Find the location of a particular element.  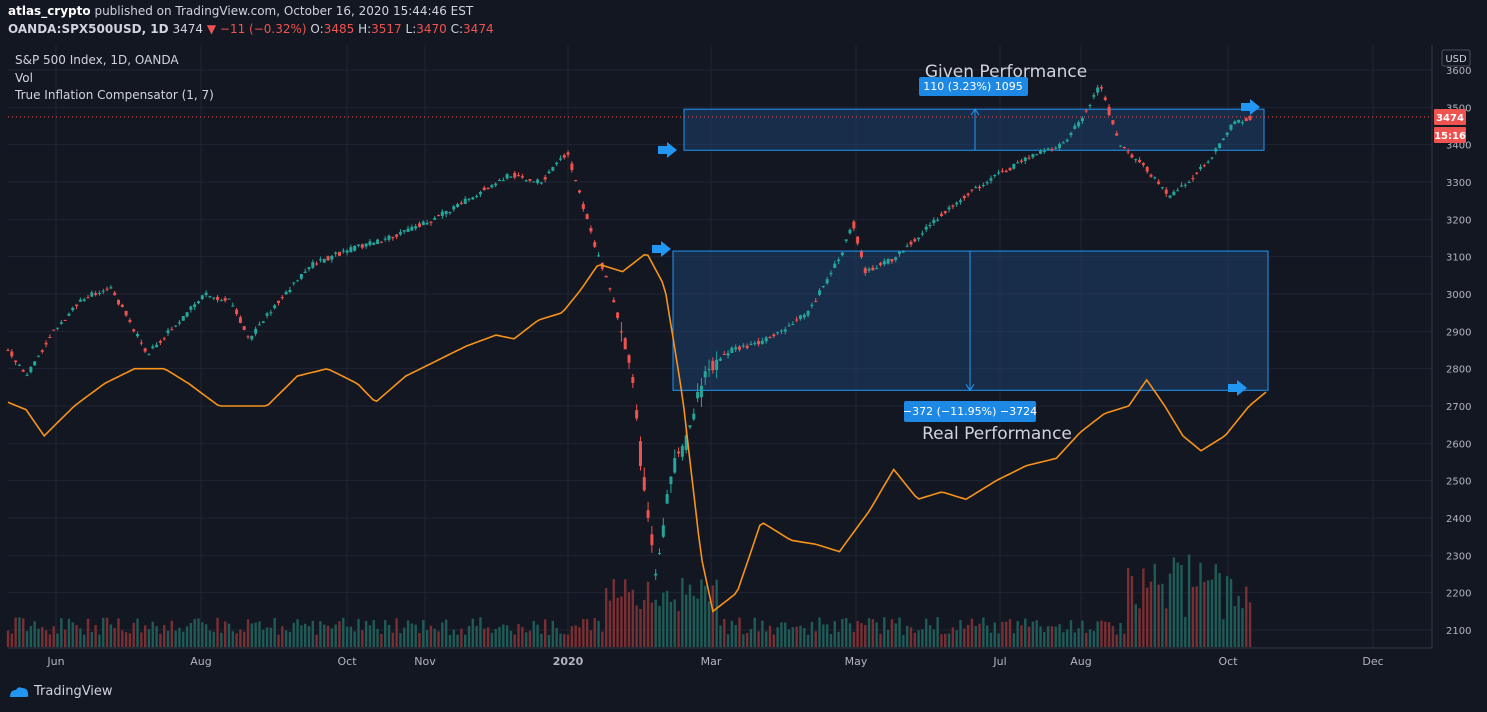

given-performance-zone is located at coordinates (974, 129).